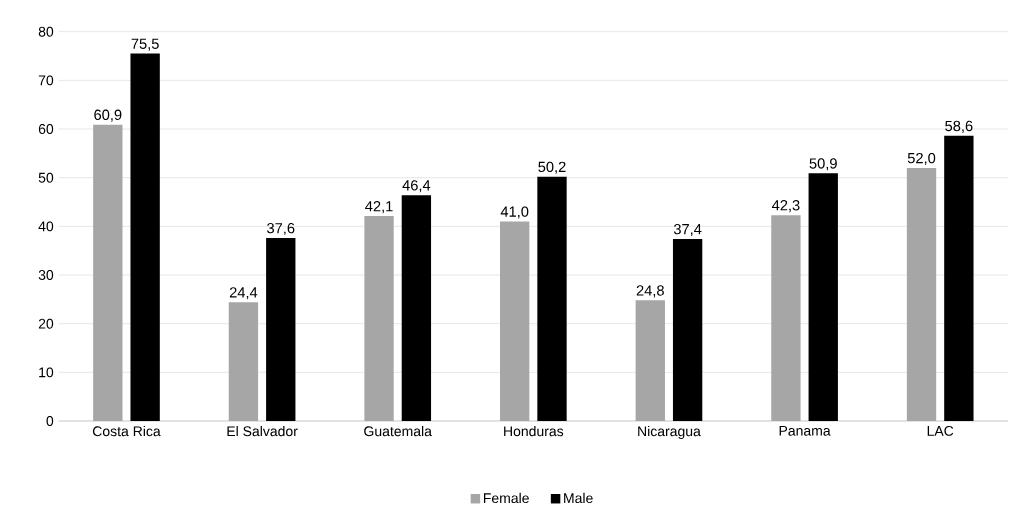 This screenshot has width=1014, height=525. I want to click on y-tick-label: 10, so click(46, 372).